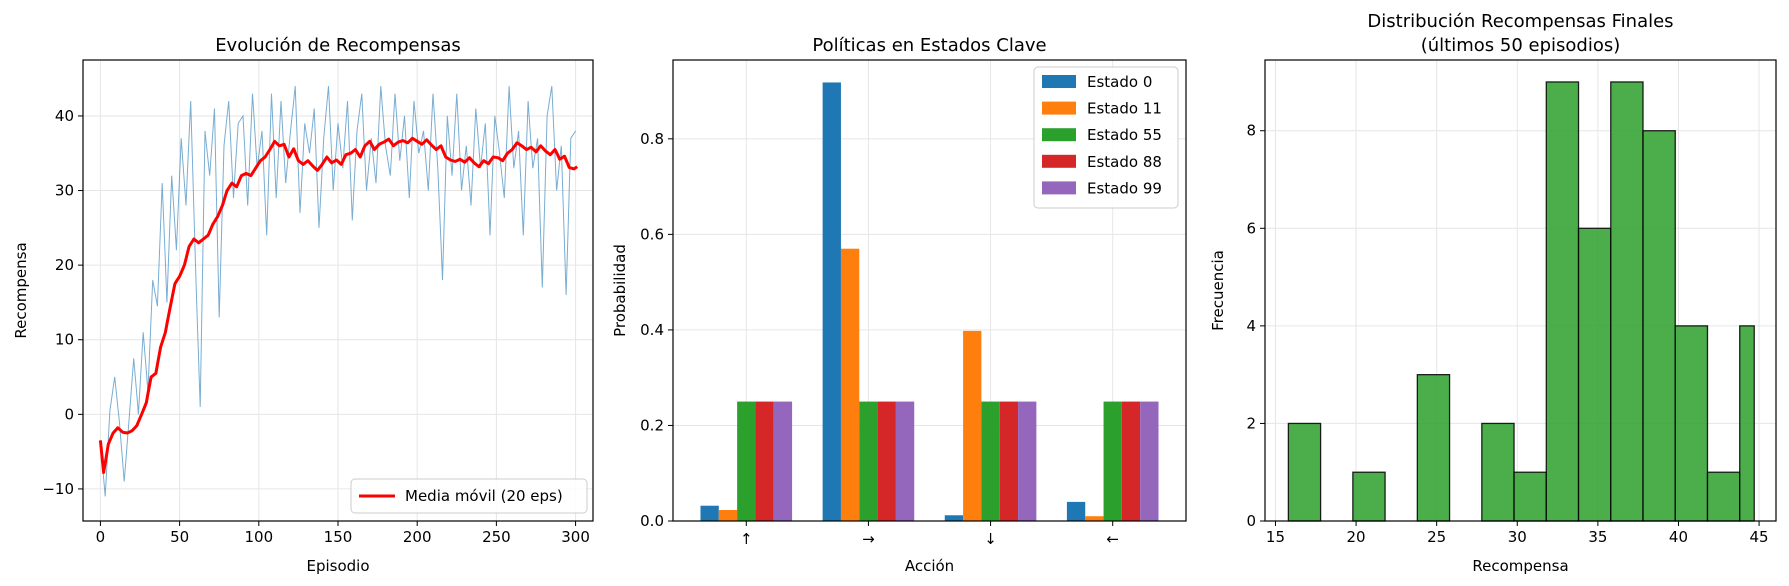 This screenshot has width=1789, height=586. Describe the element at coordinates (64, 191) in the screenshot. I see `y-tick-label: 30` at that location.